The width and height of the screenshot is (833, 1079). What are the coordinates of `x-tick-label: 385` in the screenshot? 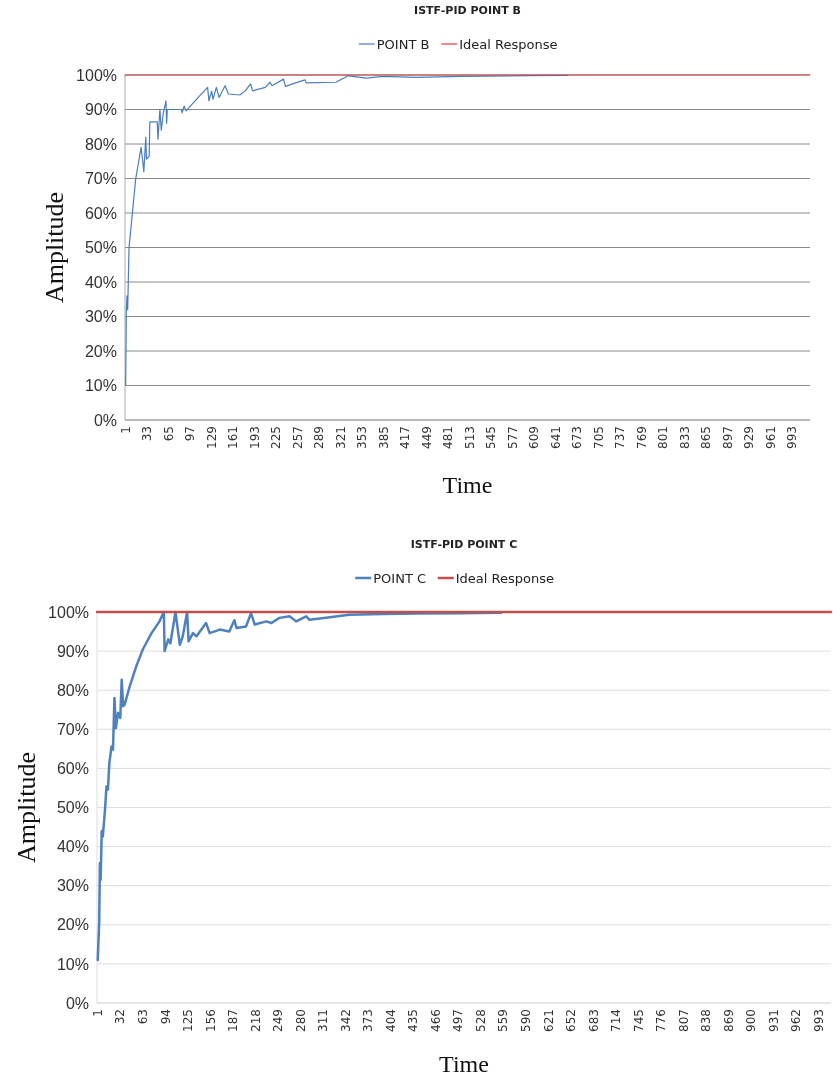 It's located at (383, 437).